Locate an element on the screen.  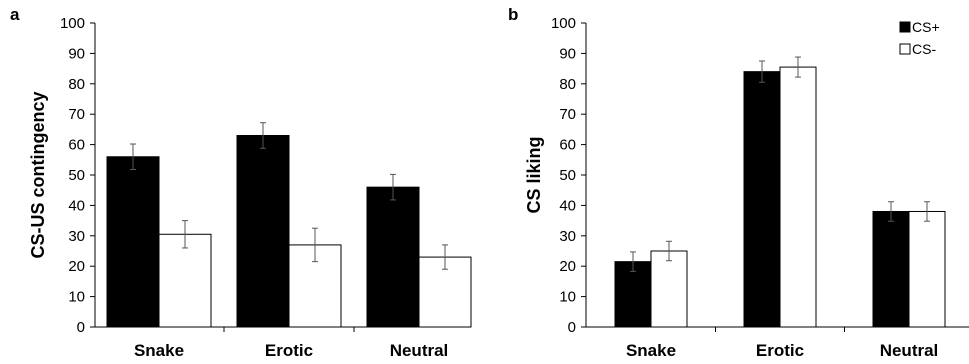
y-axis-title: CS-US contingency is located at coordinates (38, 174).